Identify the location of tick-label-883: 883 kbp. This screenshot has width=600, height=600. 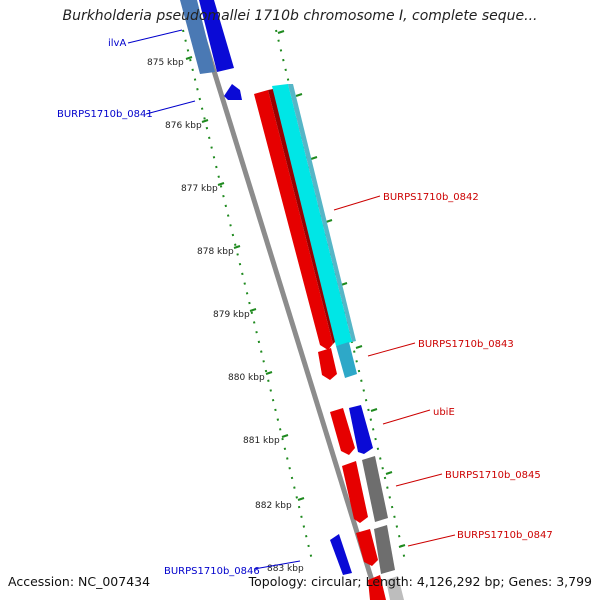
(285, 569).